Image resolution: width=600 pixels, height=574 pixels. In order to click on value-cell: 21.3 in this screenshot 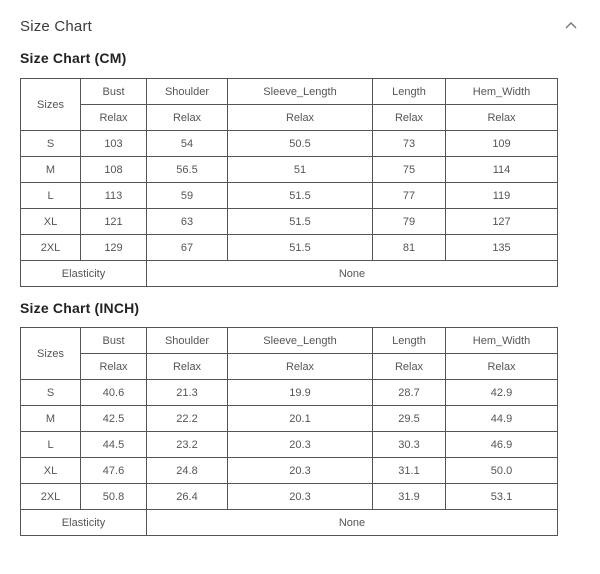, I will do `click(187, 392)`.